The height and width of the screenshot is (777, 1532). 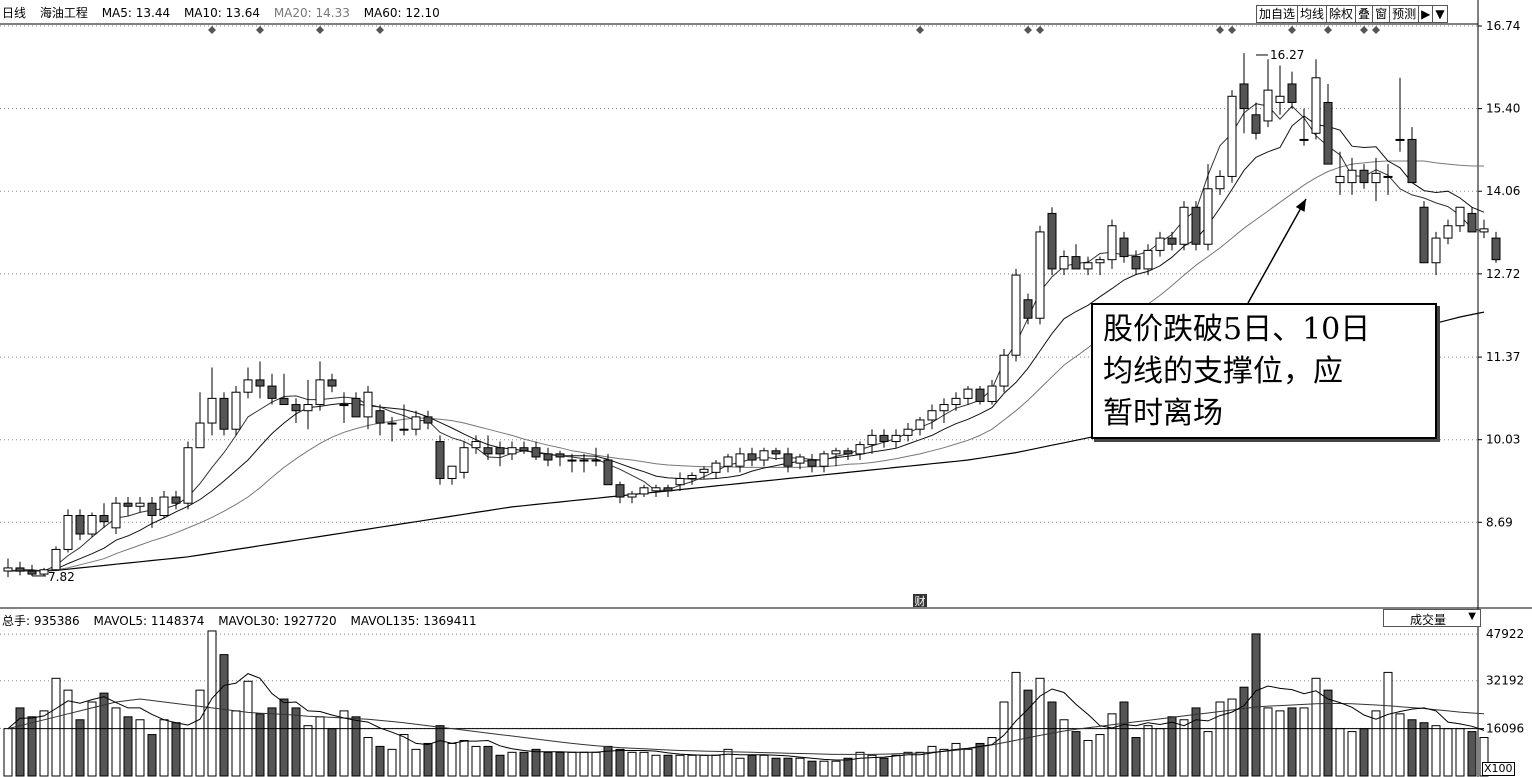 I want to click on price-tick-label: 10.03, so click(x=1503, y=440).